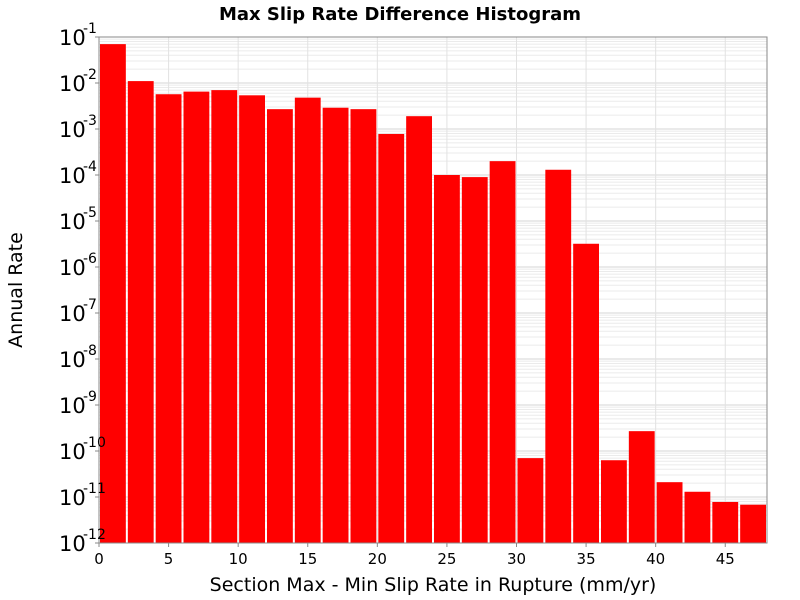 The width and height of the screenshot is (800, 600). Describe the element at coordinates (94, 535) in the screenshot. I see `y-tick-exponent: -12` at that location.